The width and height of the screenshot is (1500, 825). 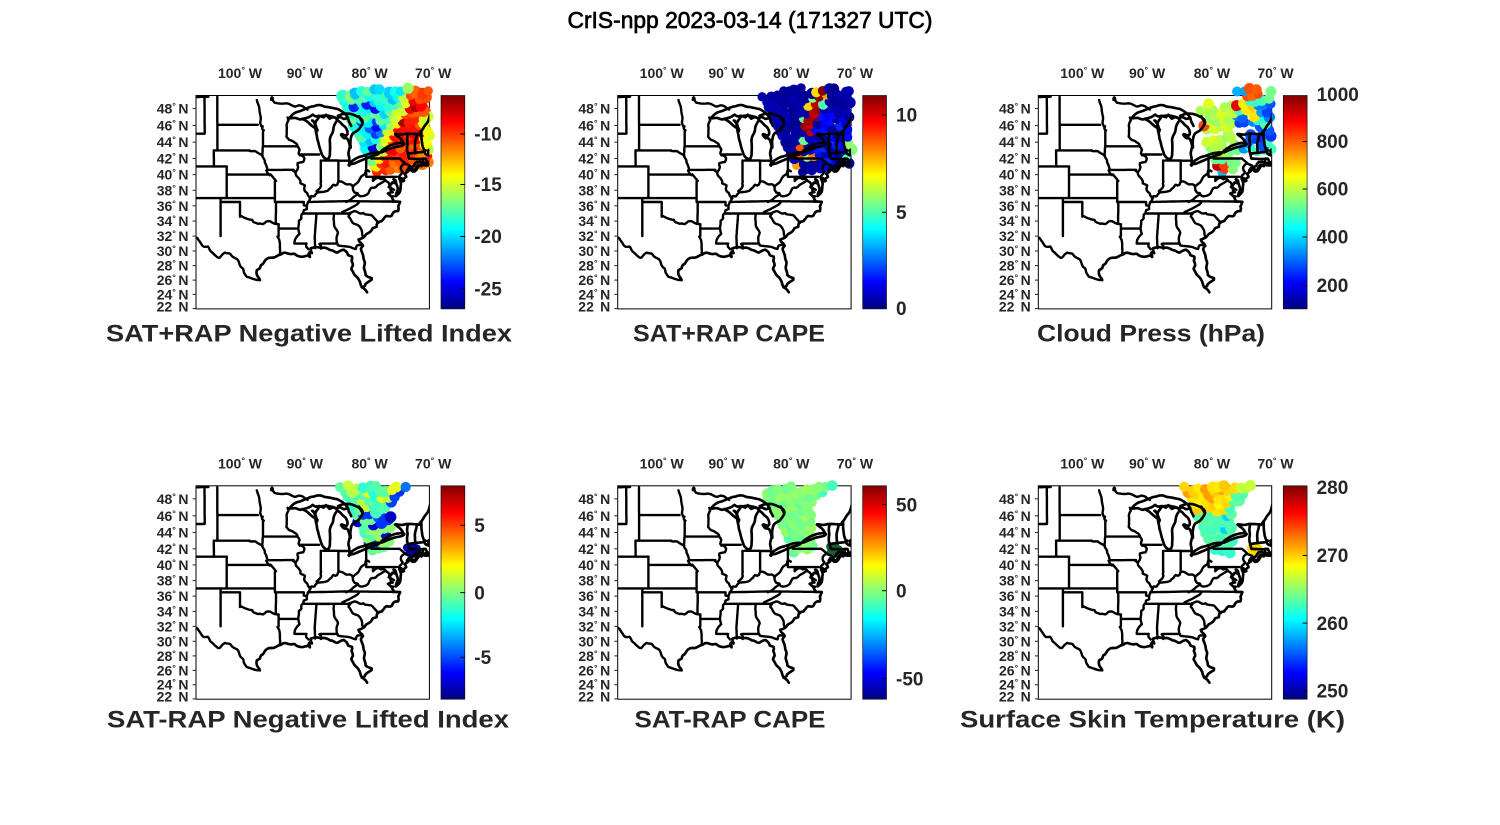 I want to click on svg-text: 270, so click(x=1333, y=556).